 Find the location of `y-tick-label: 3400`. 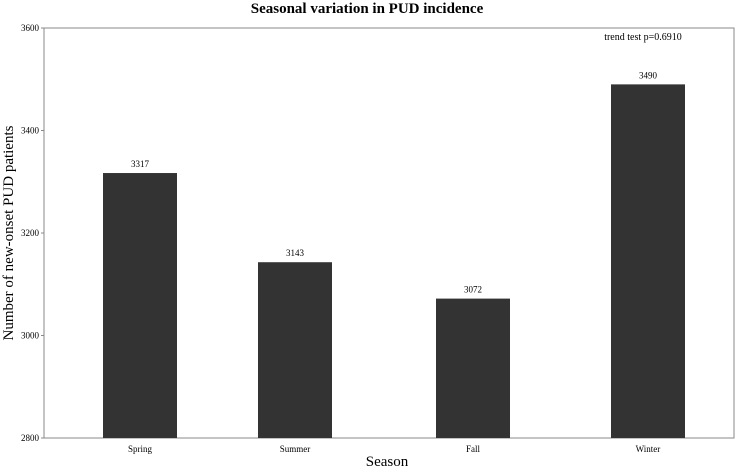

y-tick-label: 3400 is located at coordinates (30, 131).